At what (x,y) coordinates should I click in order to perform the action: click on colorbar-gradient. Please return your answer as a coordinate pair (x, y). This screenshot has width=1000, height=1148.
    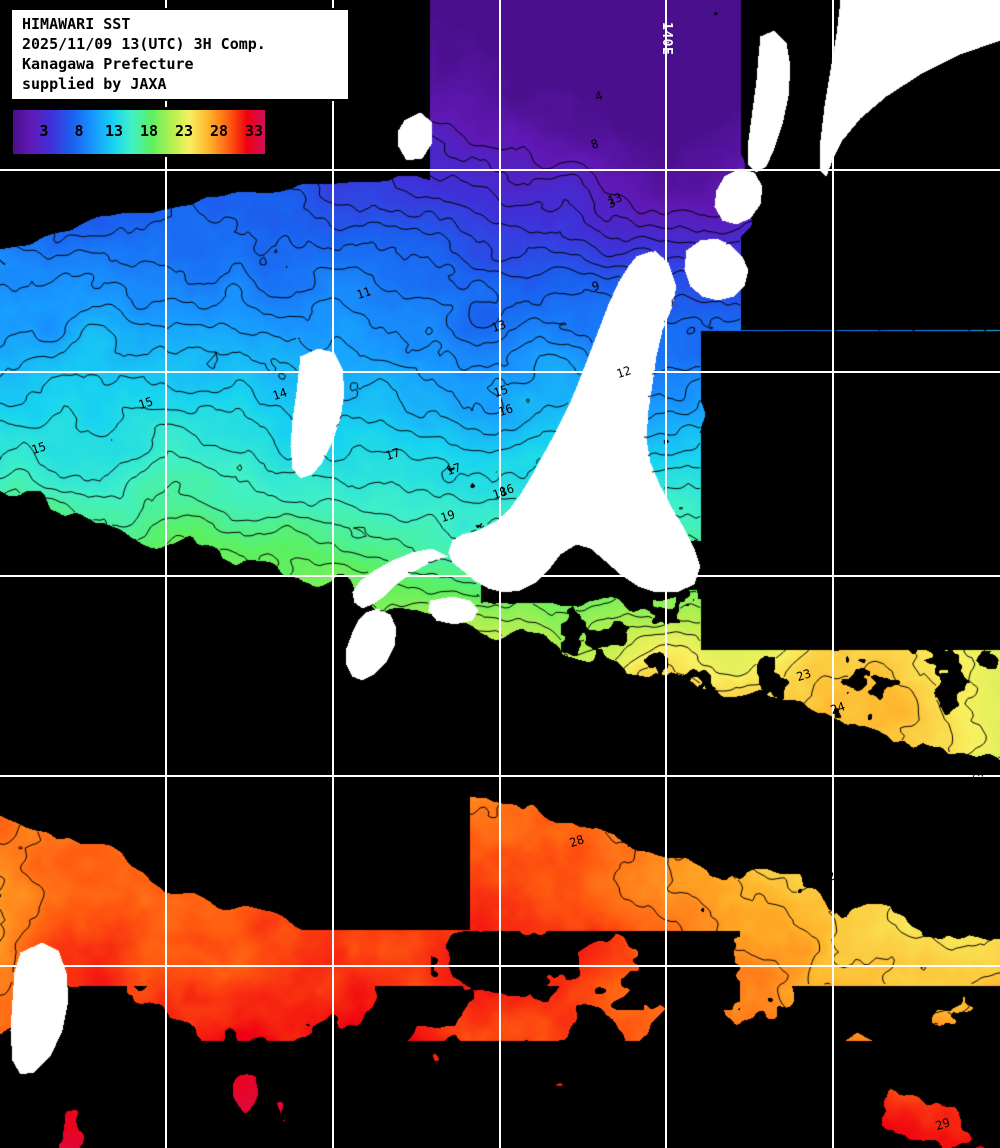
    Looking at the image, I should click on (139, 132).